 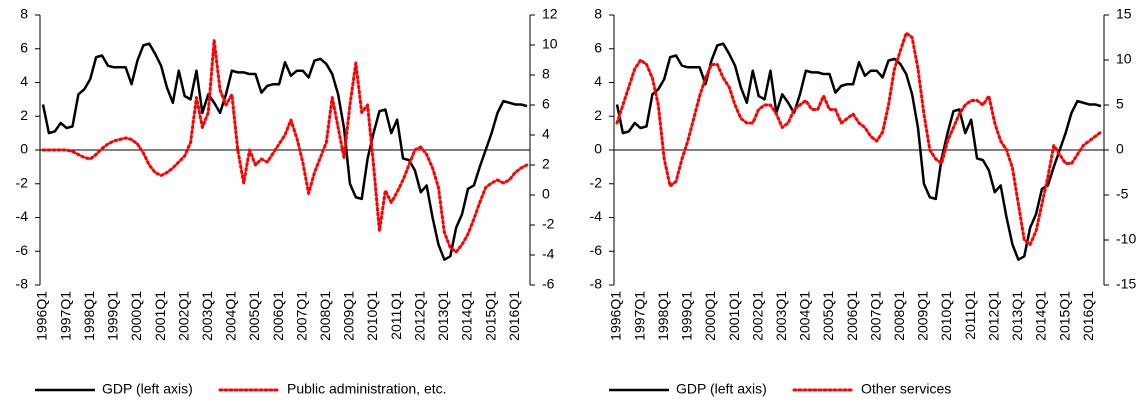 What do you see at coordinates (906, 389) in the screenshot?
I see `legend-label: Other services` at bounding box center [906, 389].